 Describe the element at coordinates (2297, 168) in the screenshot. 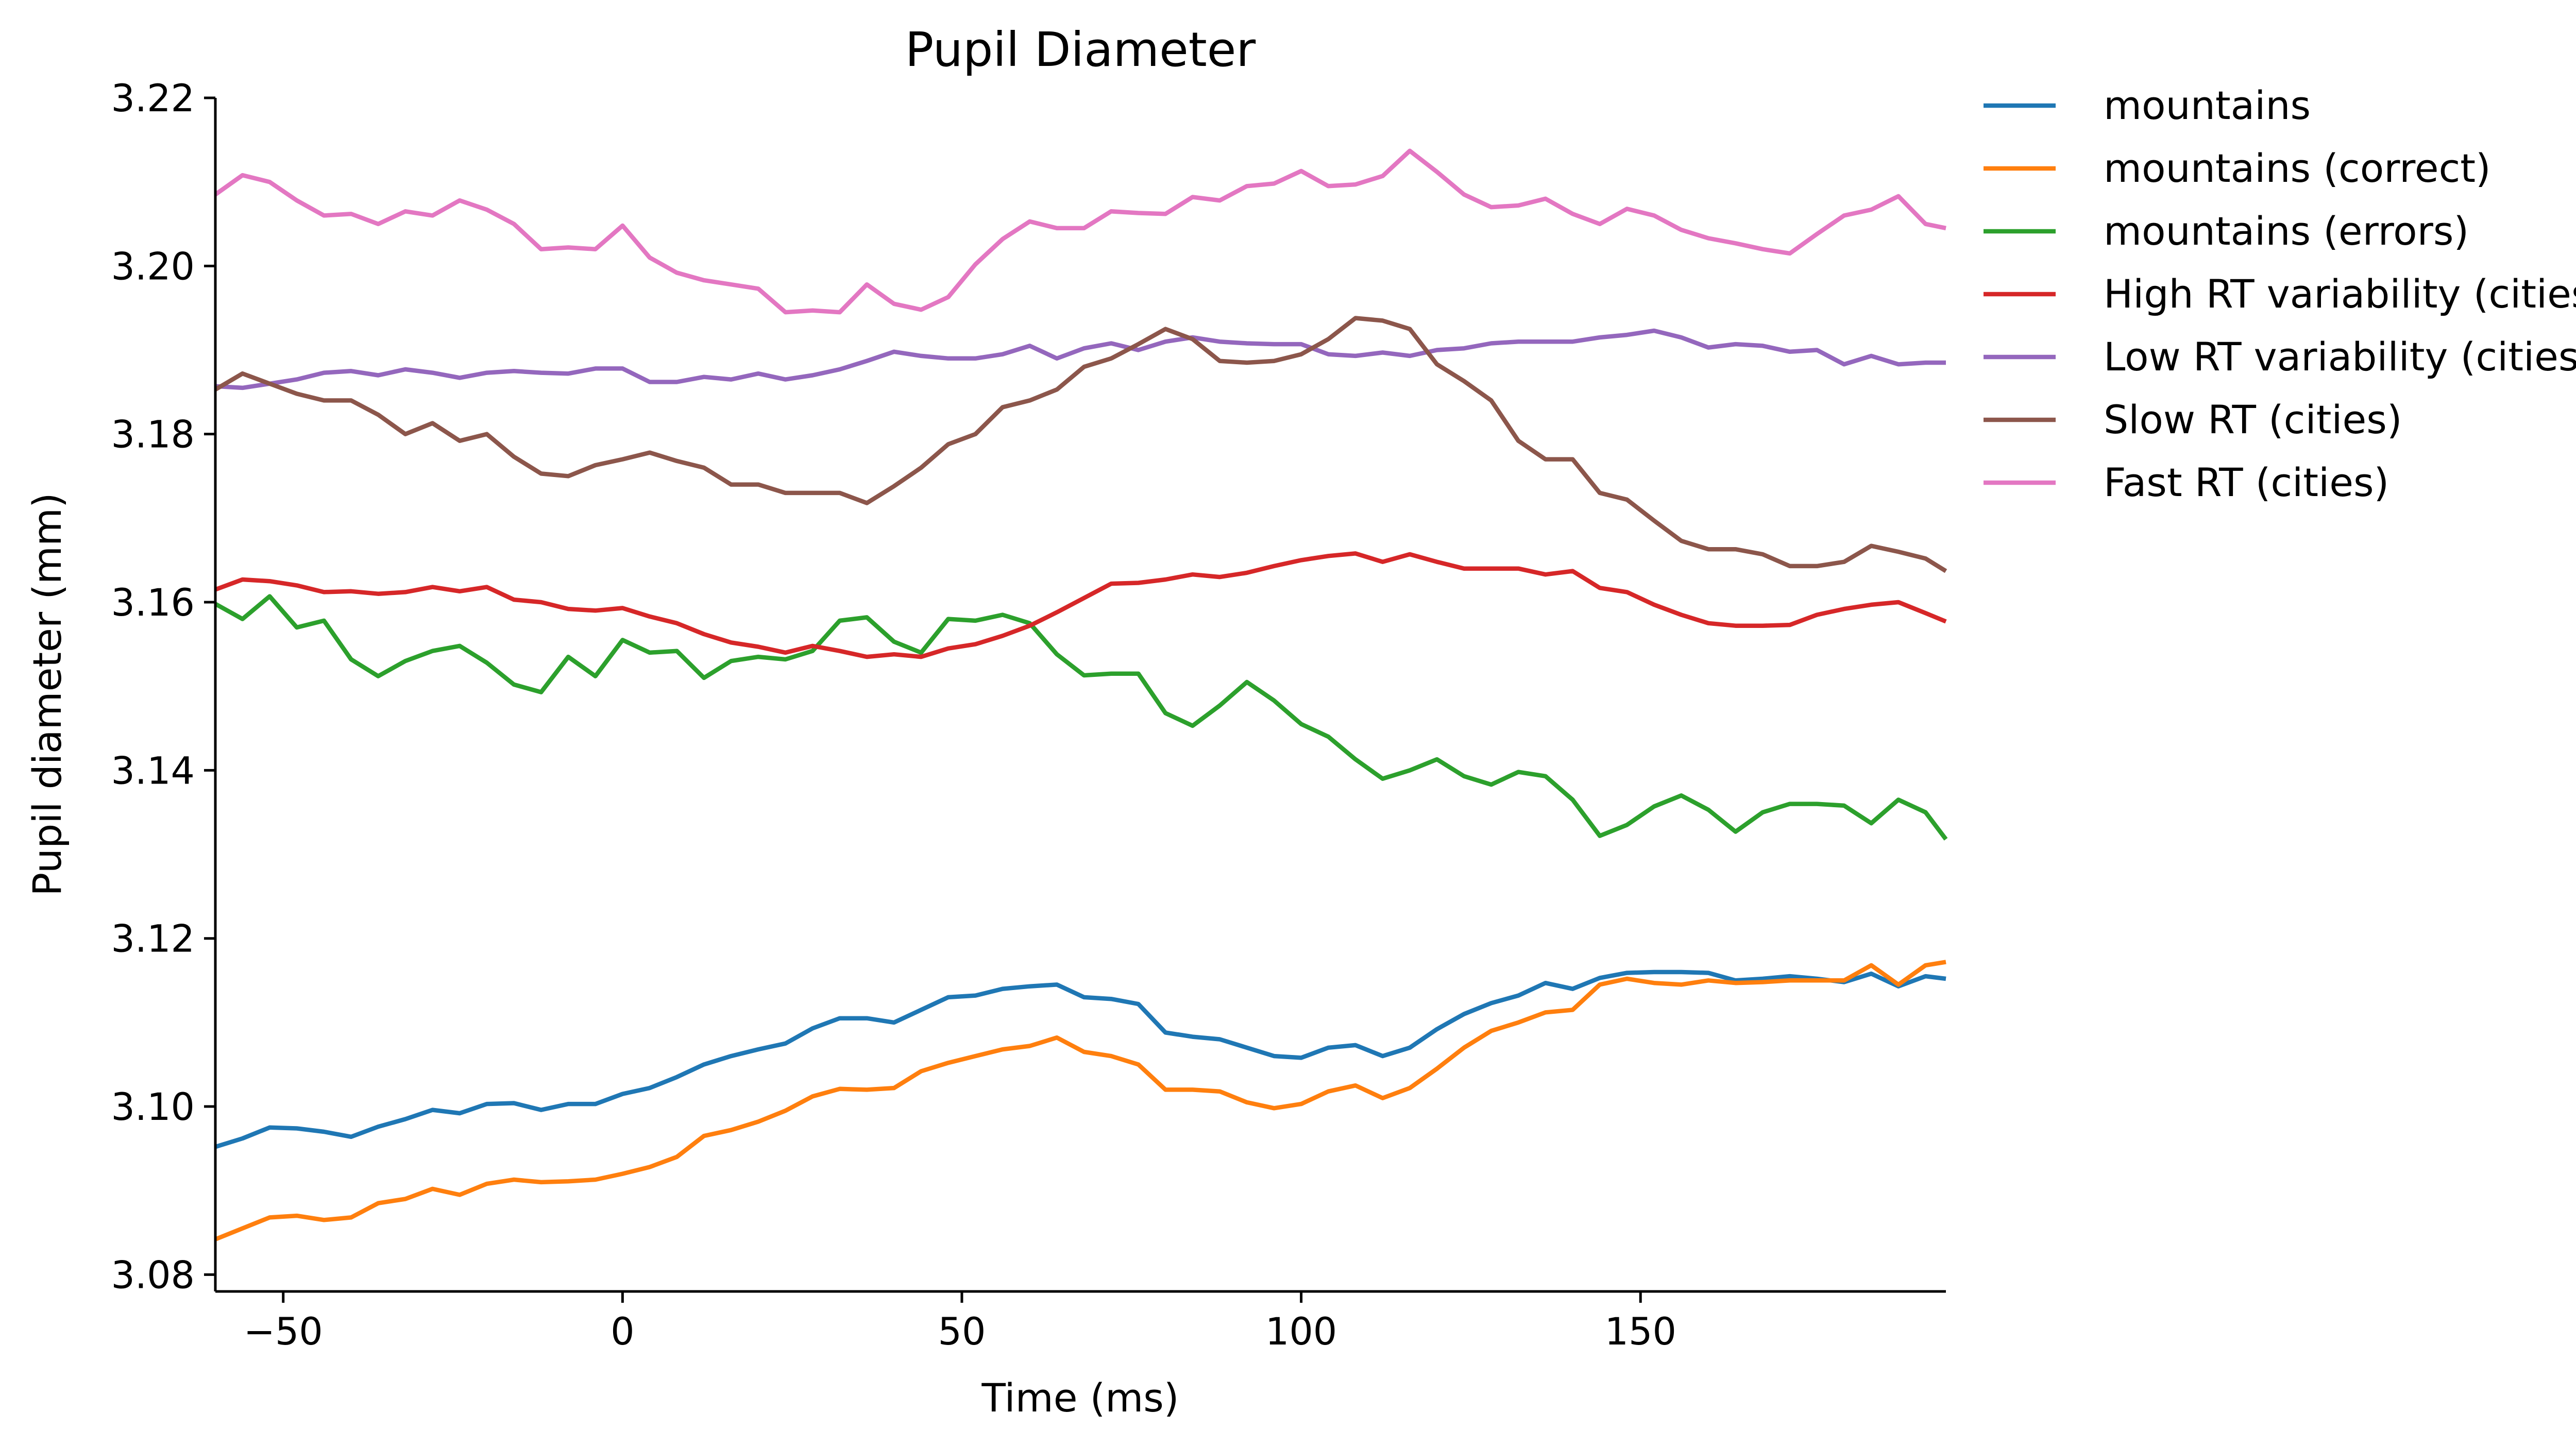

I see `legend-label: mountains (correct)` at that location.